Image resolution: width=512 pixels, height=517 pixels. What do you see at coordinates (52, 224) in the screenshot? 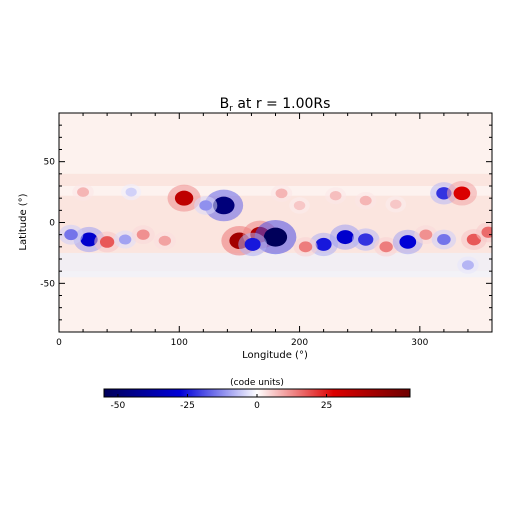
I see `y-tick-label: 0` at bounding box center [52, 224].